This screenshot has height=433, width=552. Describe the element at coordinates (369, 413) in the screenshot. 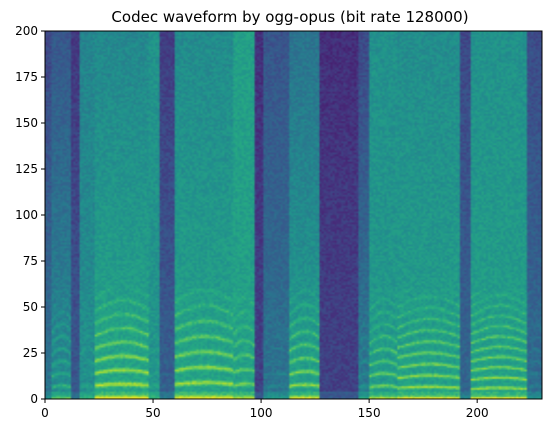

I see `x-tick-label: 150` at that location.